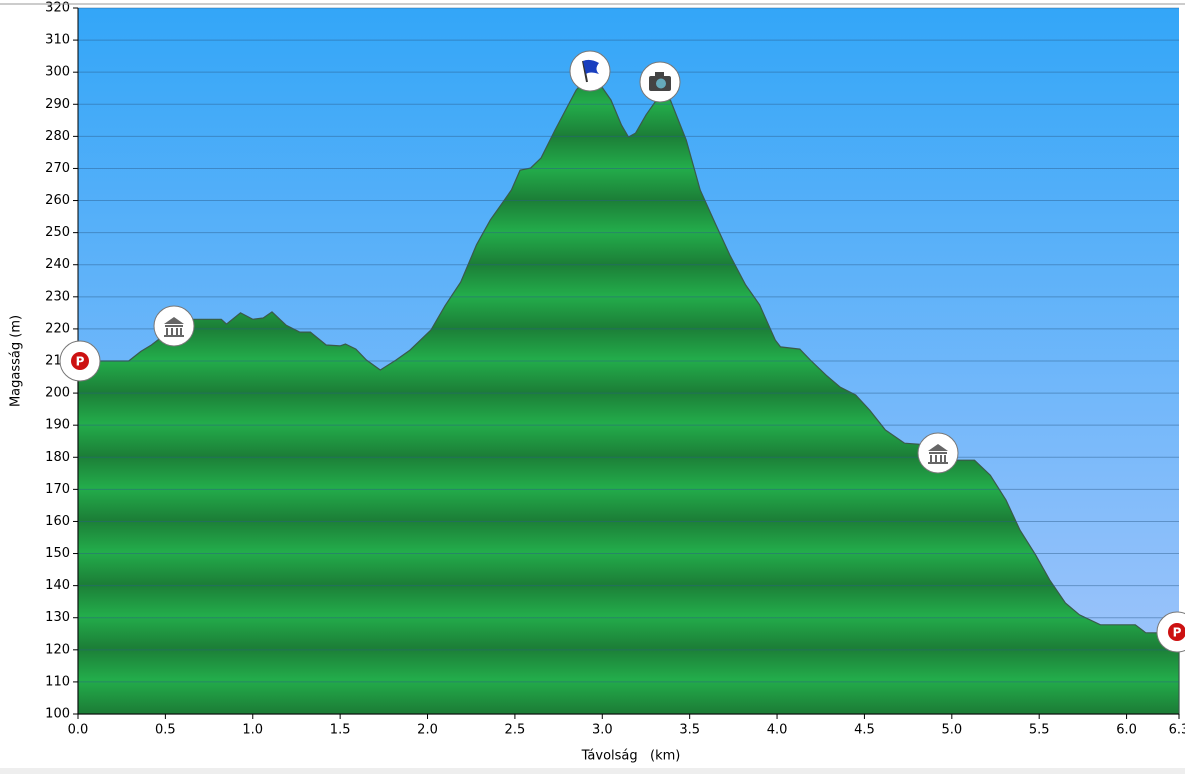 The width and height of the screenshot is (1185, 774). Describe the element at coordinates (515, 730) in the screenshot. I see `x-tick-label: 2.5` at that location.